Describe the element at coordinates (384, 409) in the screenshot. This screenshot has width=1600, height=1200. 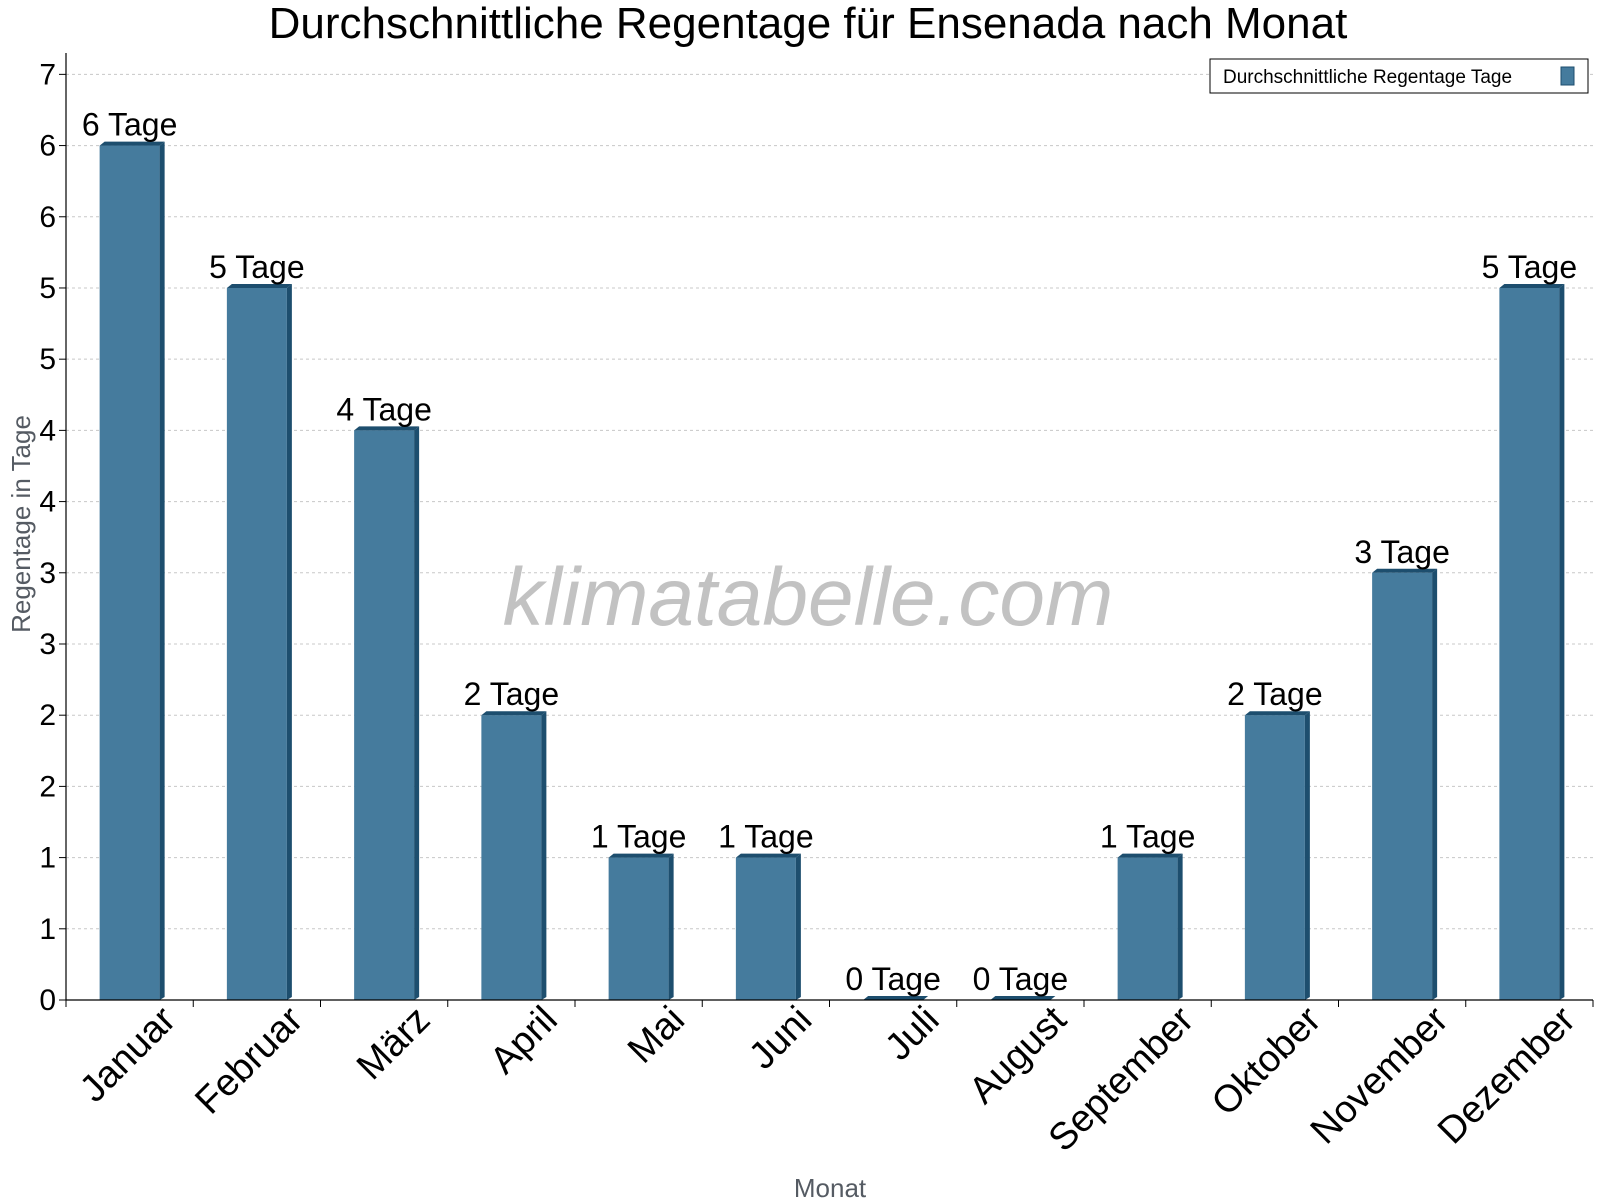
I see `bar-data-label: 4 Tage` at that location.